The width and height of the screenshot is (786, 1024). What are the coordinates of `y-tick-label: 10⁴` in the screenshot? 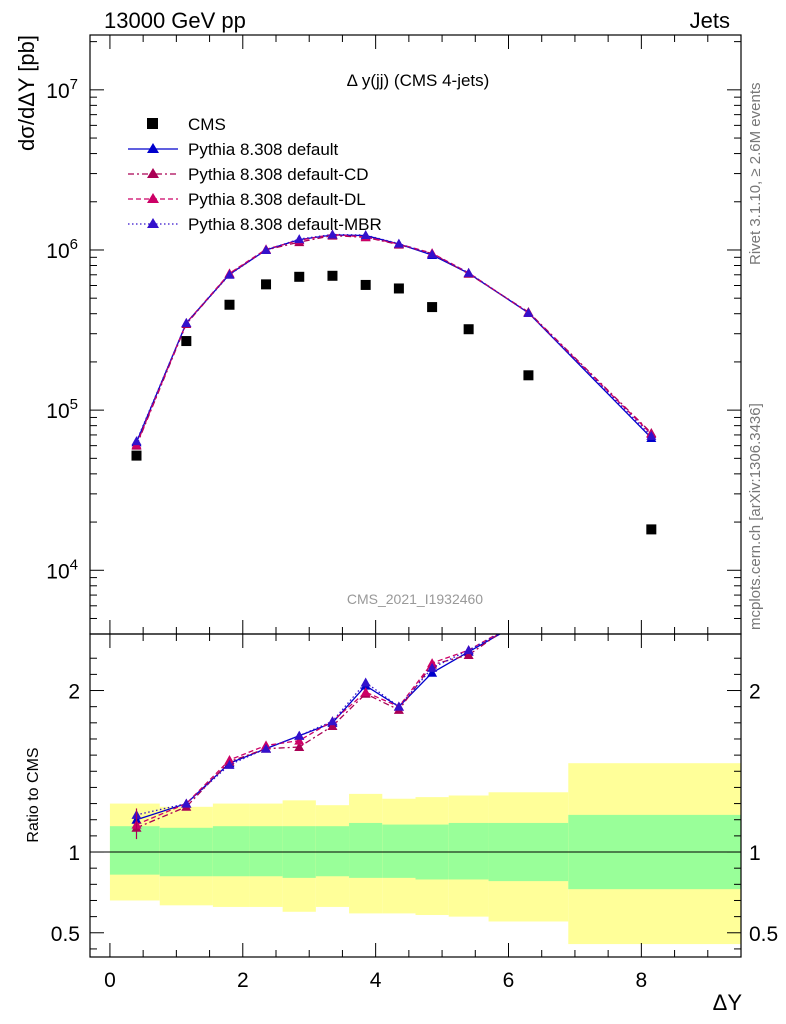 It's located at (62, 569).